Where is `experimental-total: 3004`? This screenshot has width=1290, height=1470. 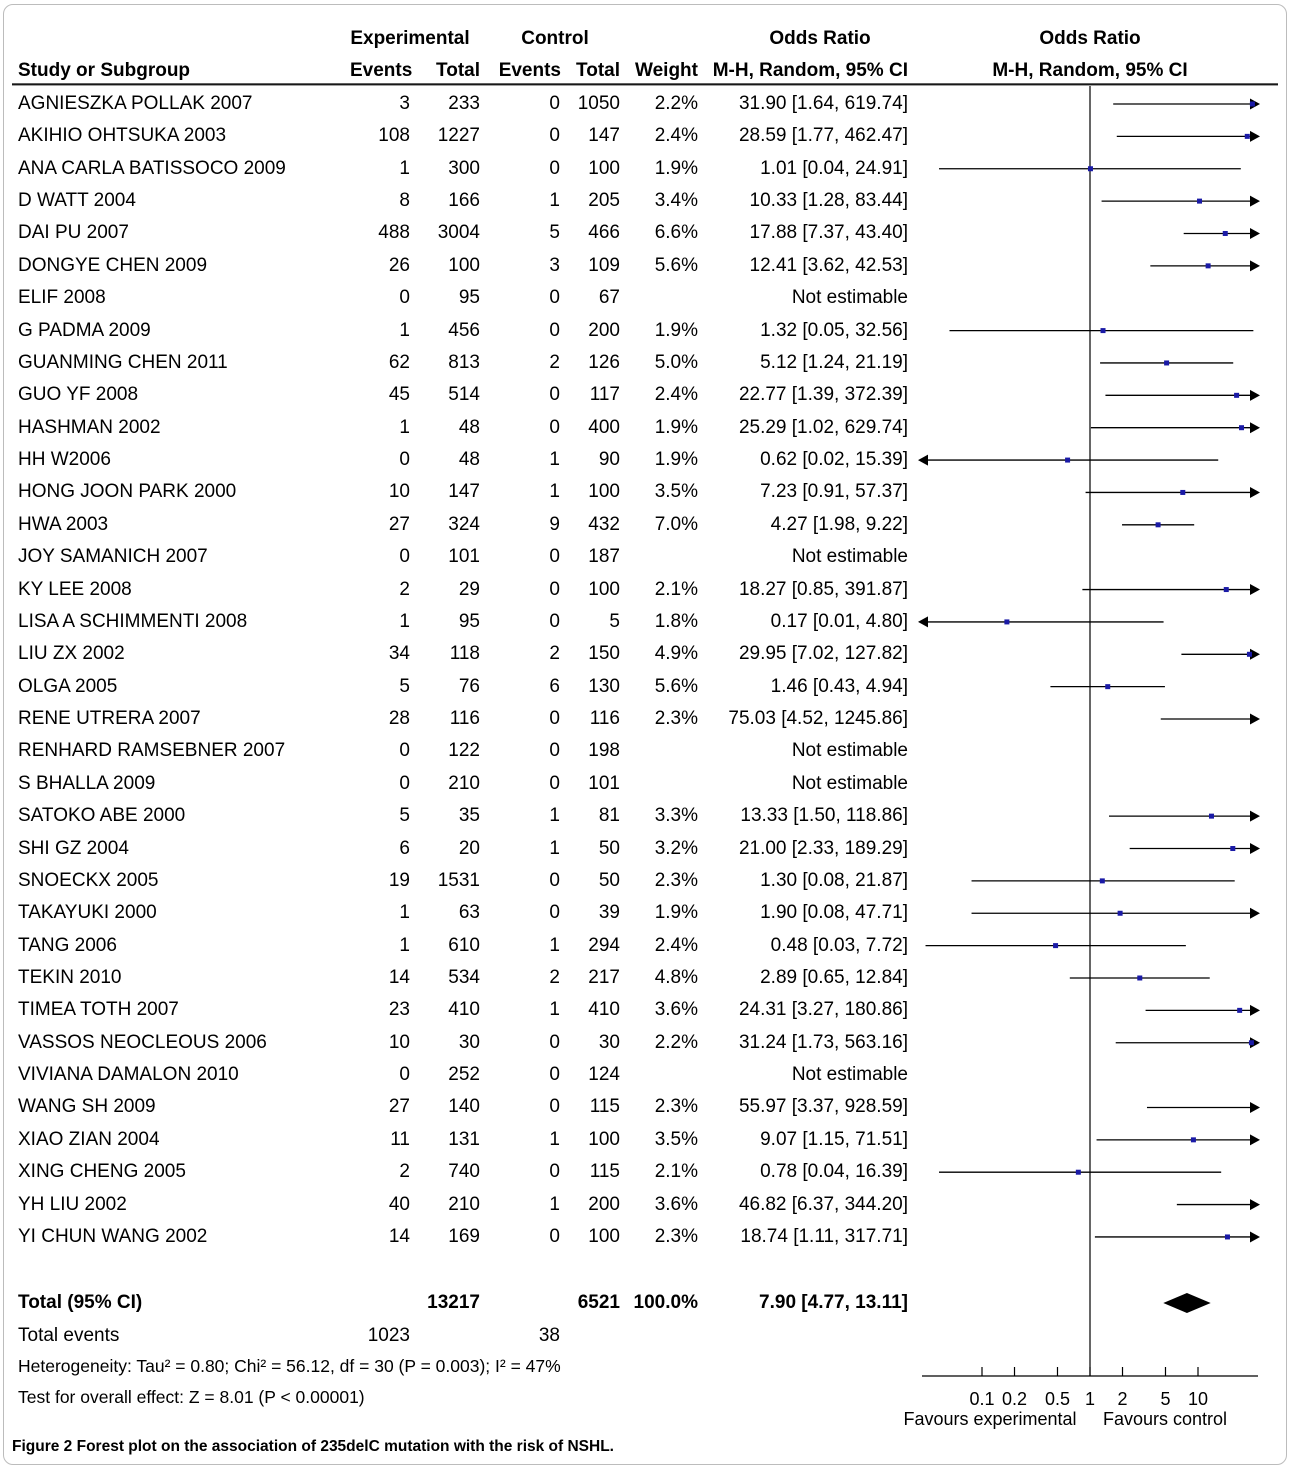
experimental-total: 3004 is located at coordinates (458, 233).